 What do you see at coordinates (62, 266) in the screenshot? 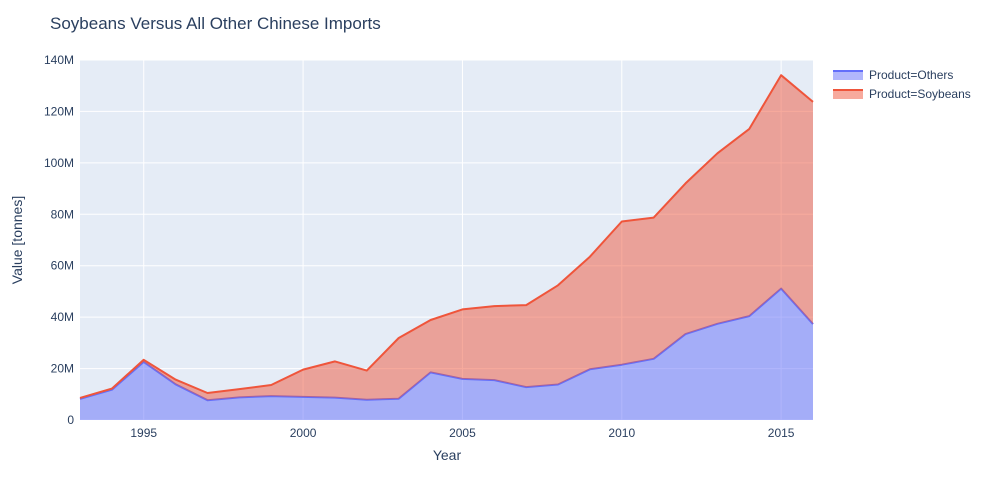
I see `y-tick-label: 60M` at bounding box center [62, 266].